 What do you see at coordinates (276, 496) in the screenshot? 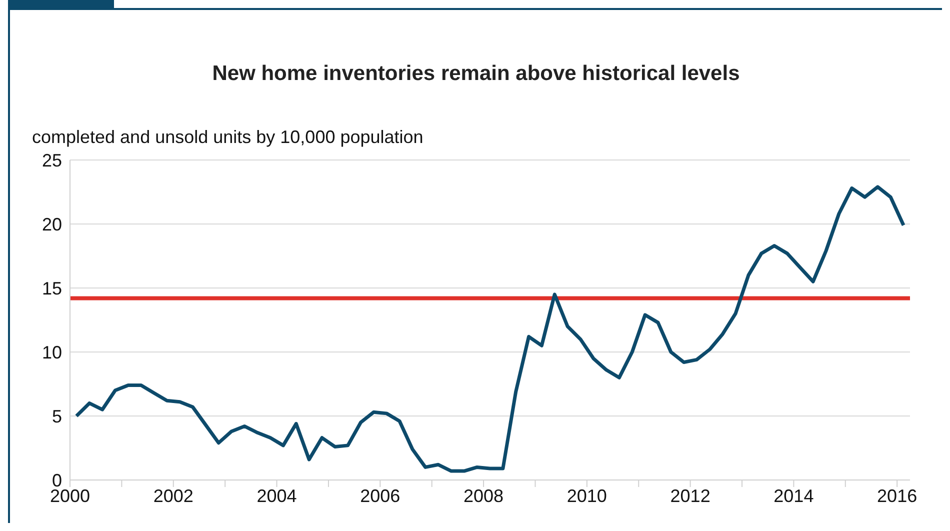
I see `x-tick-label: 2004` at bounding box center [276, 496].